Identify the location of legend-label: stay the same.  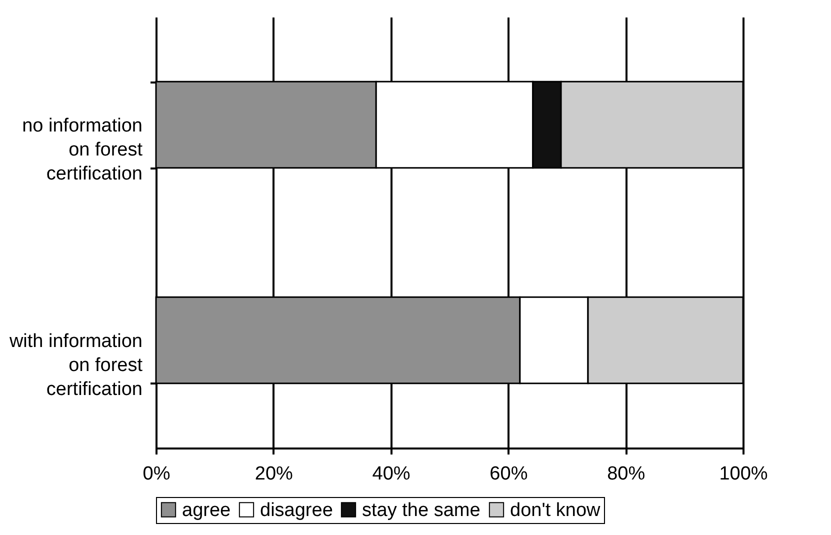
(421, 510).